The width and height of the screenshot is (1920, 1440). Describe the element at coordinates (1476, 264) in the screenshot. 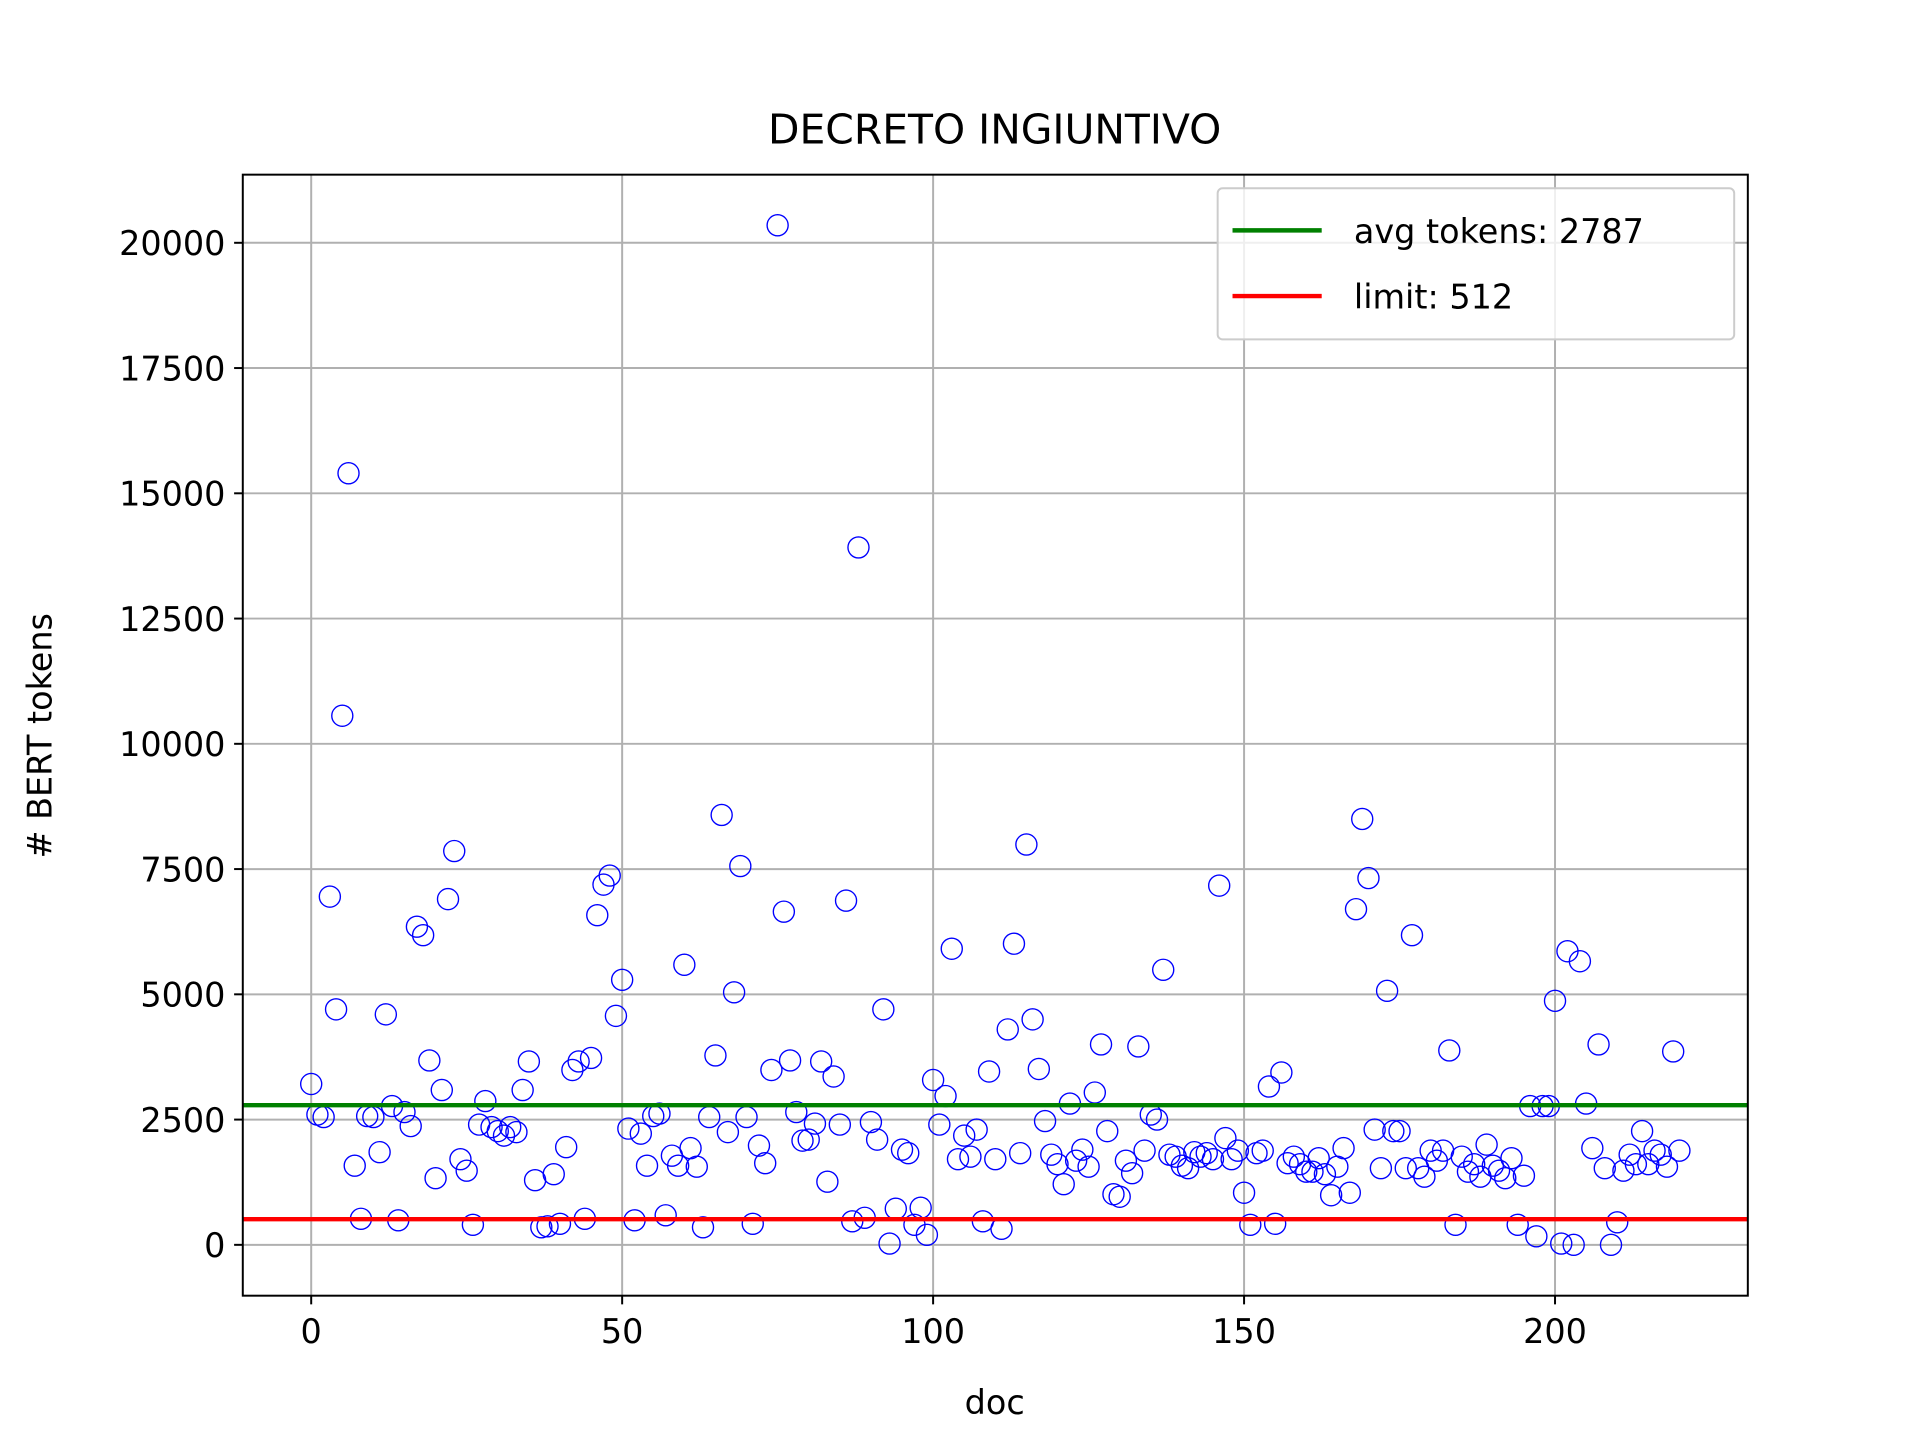

I see `legend-box` at that location.